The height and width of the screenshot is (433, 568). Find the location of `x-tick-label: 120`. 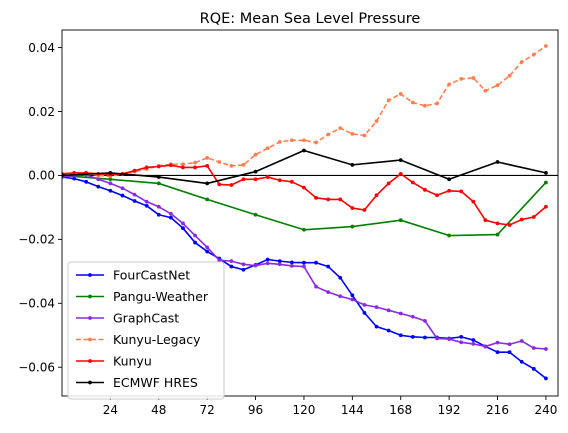

x-tick-label: 120 is located at coordinates (303, 410).